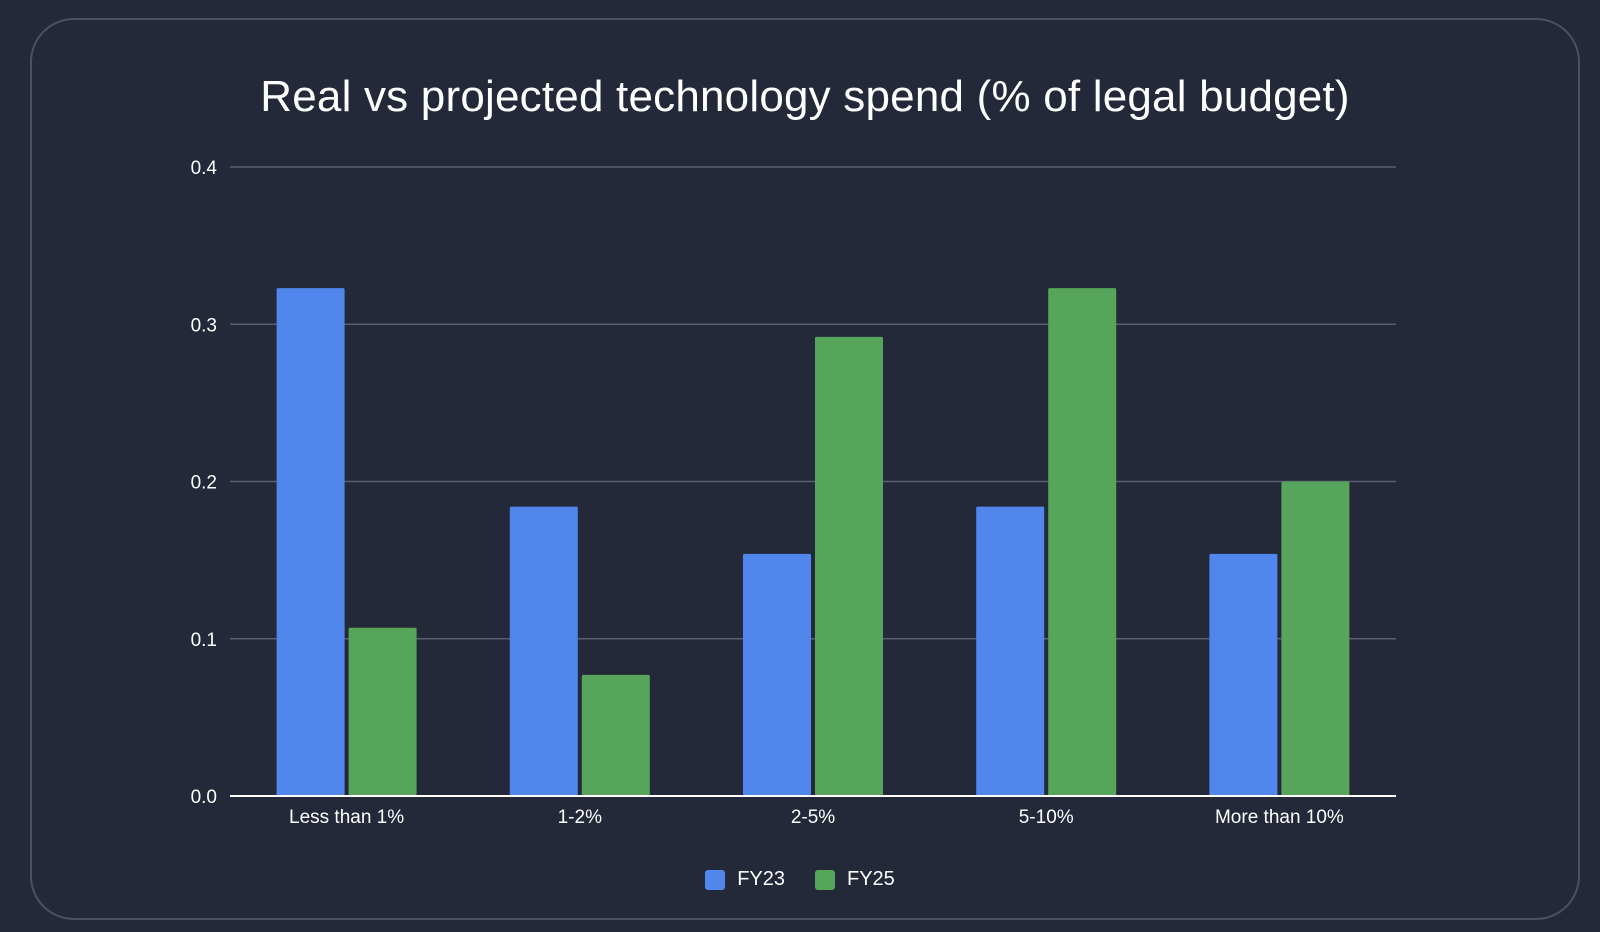 Image resolution: width=1600 pixels, height=932 pixels. I want to click on y-tick-label: 0.3, so click(204, 325).